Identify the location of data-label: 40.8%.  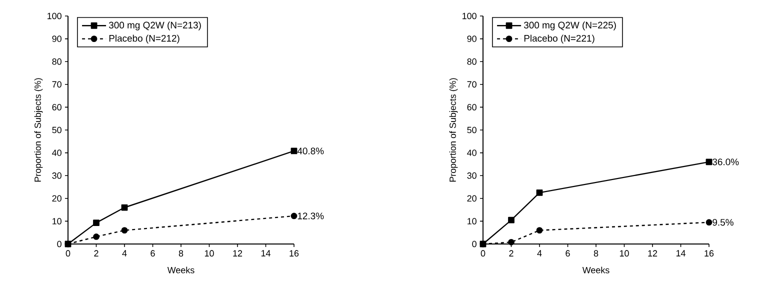
(310, 151).